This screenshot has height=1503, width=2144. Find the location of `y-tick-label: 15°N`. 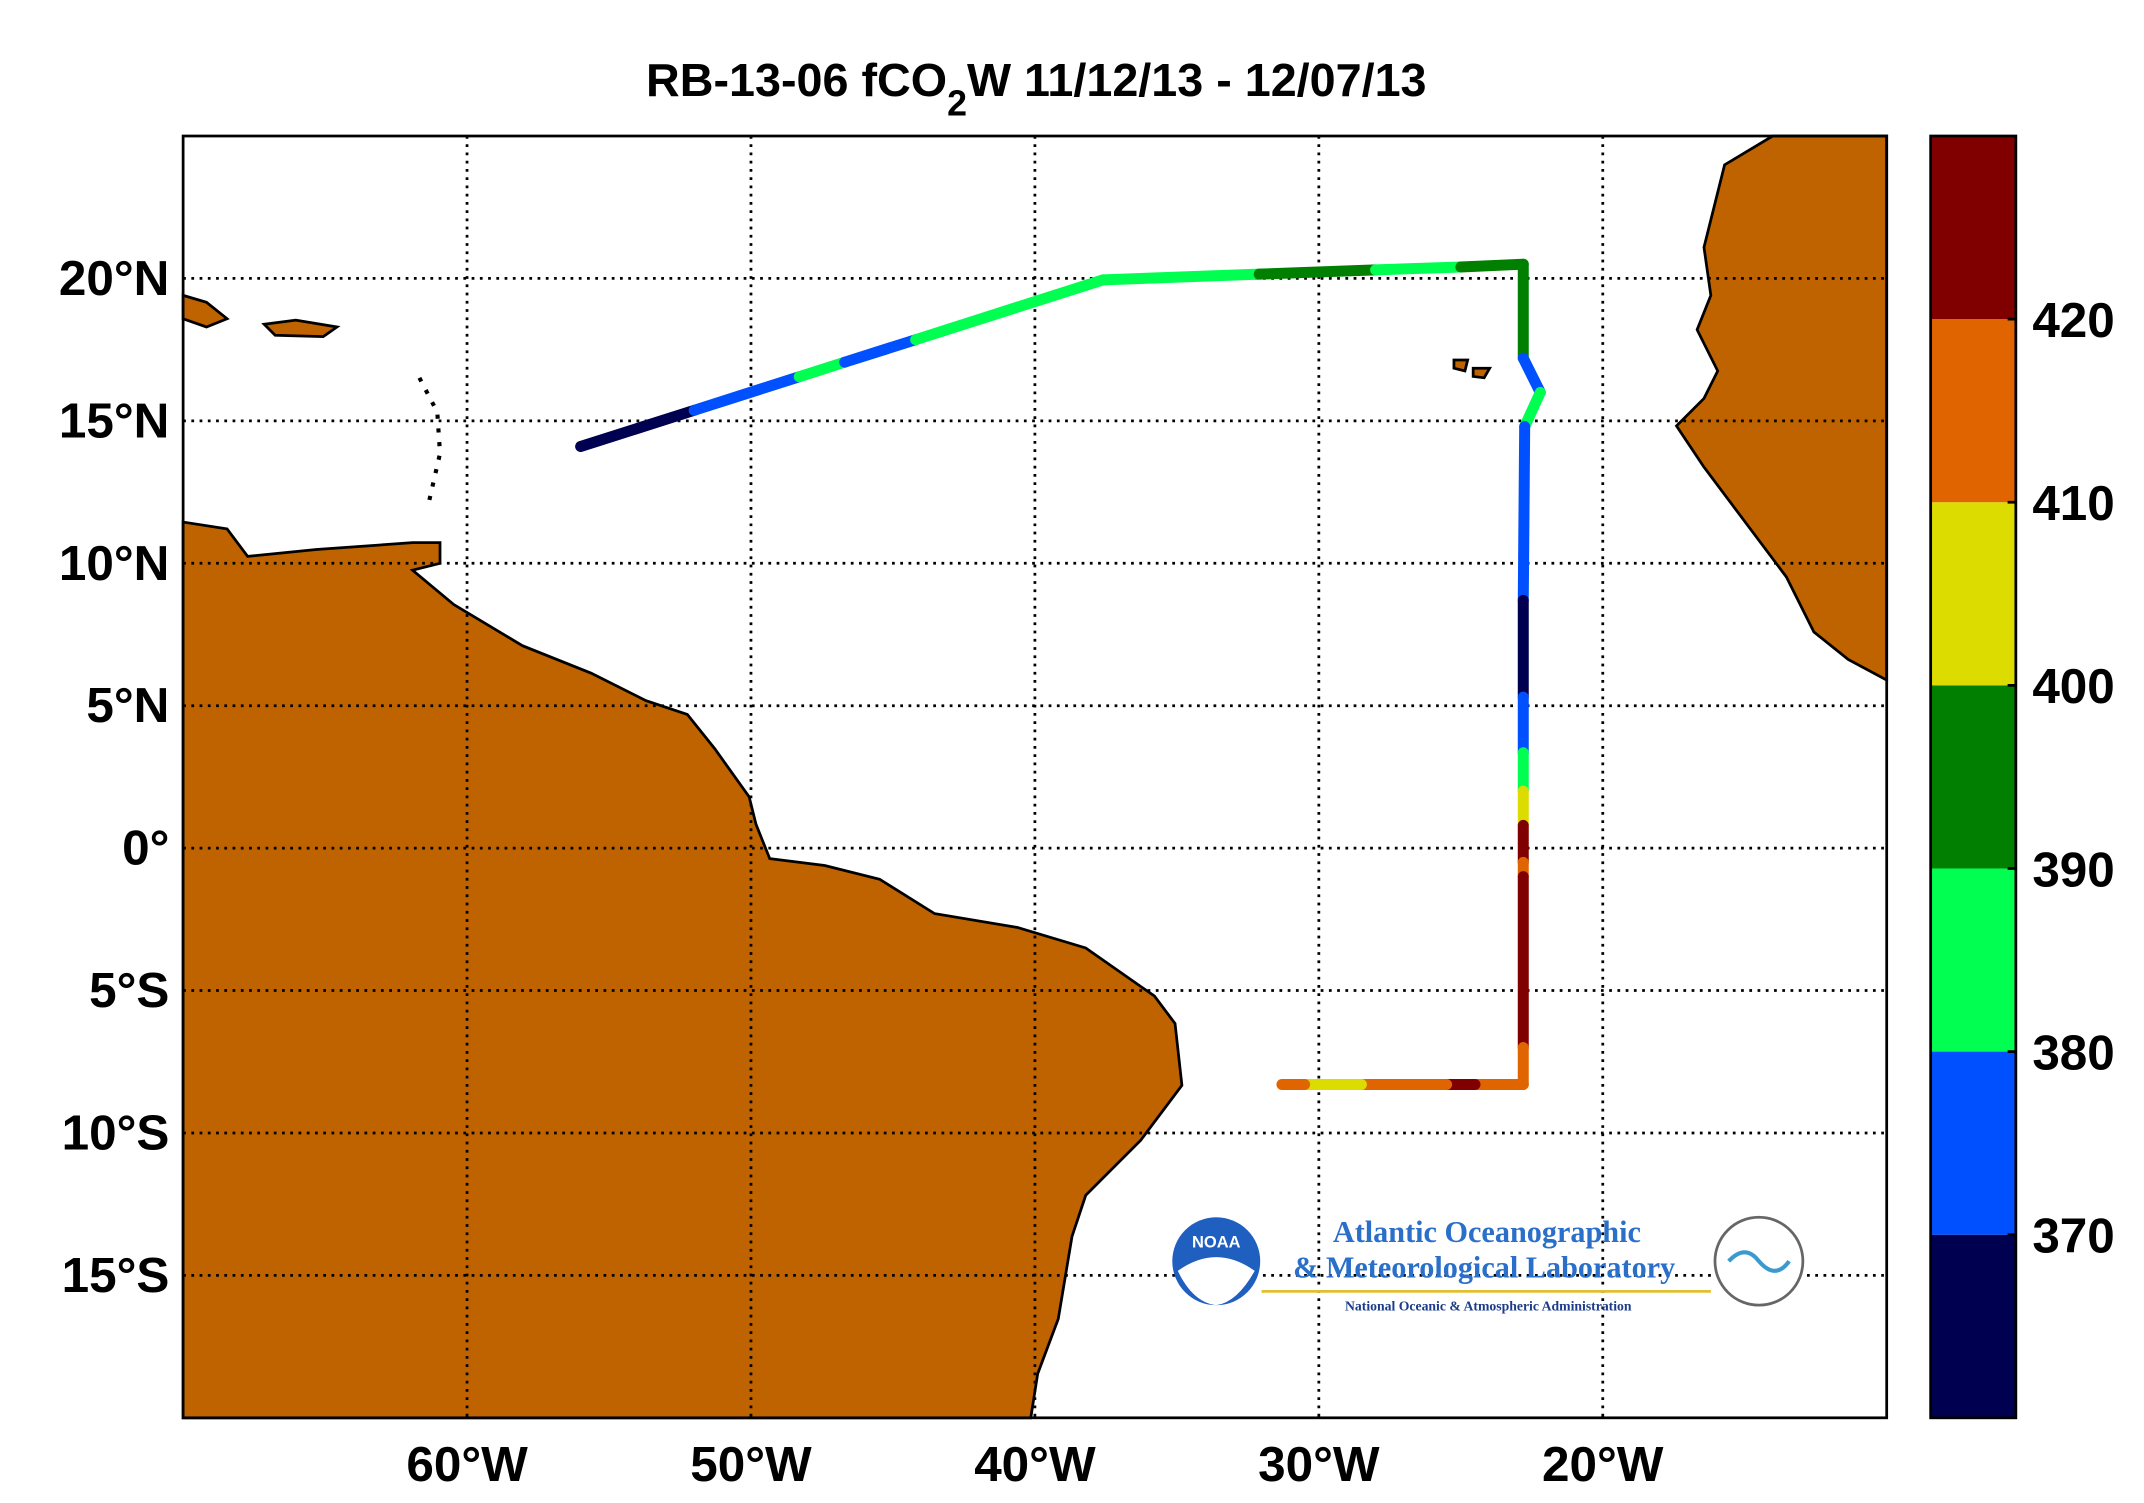

y-tick-label: 15°N is located at coordinates (114, 420).